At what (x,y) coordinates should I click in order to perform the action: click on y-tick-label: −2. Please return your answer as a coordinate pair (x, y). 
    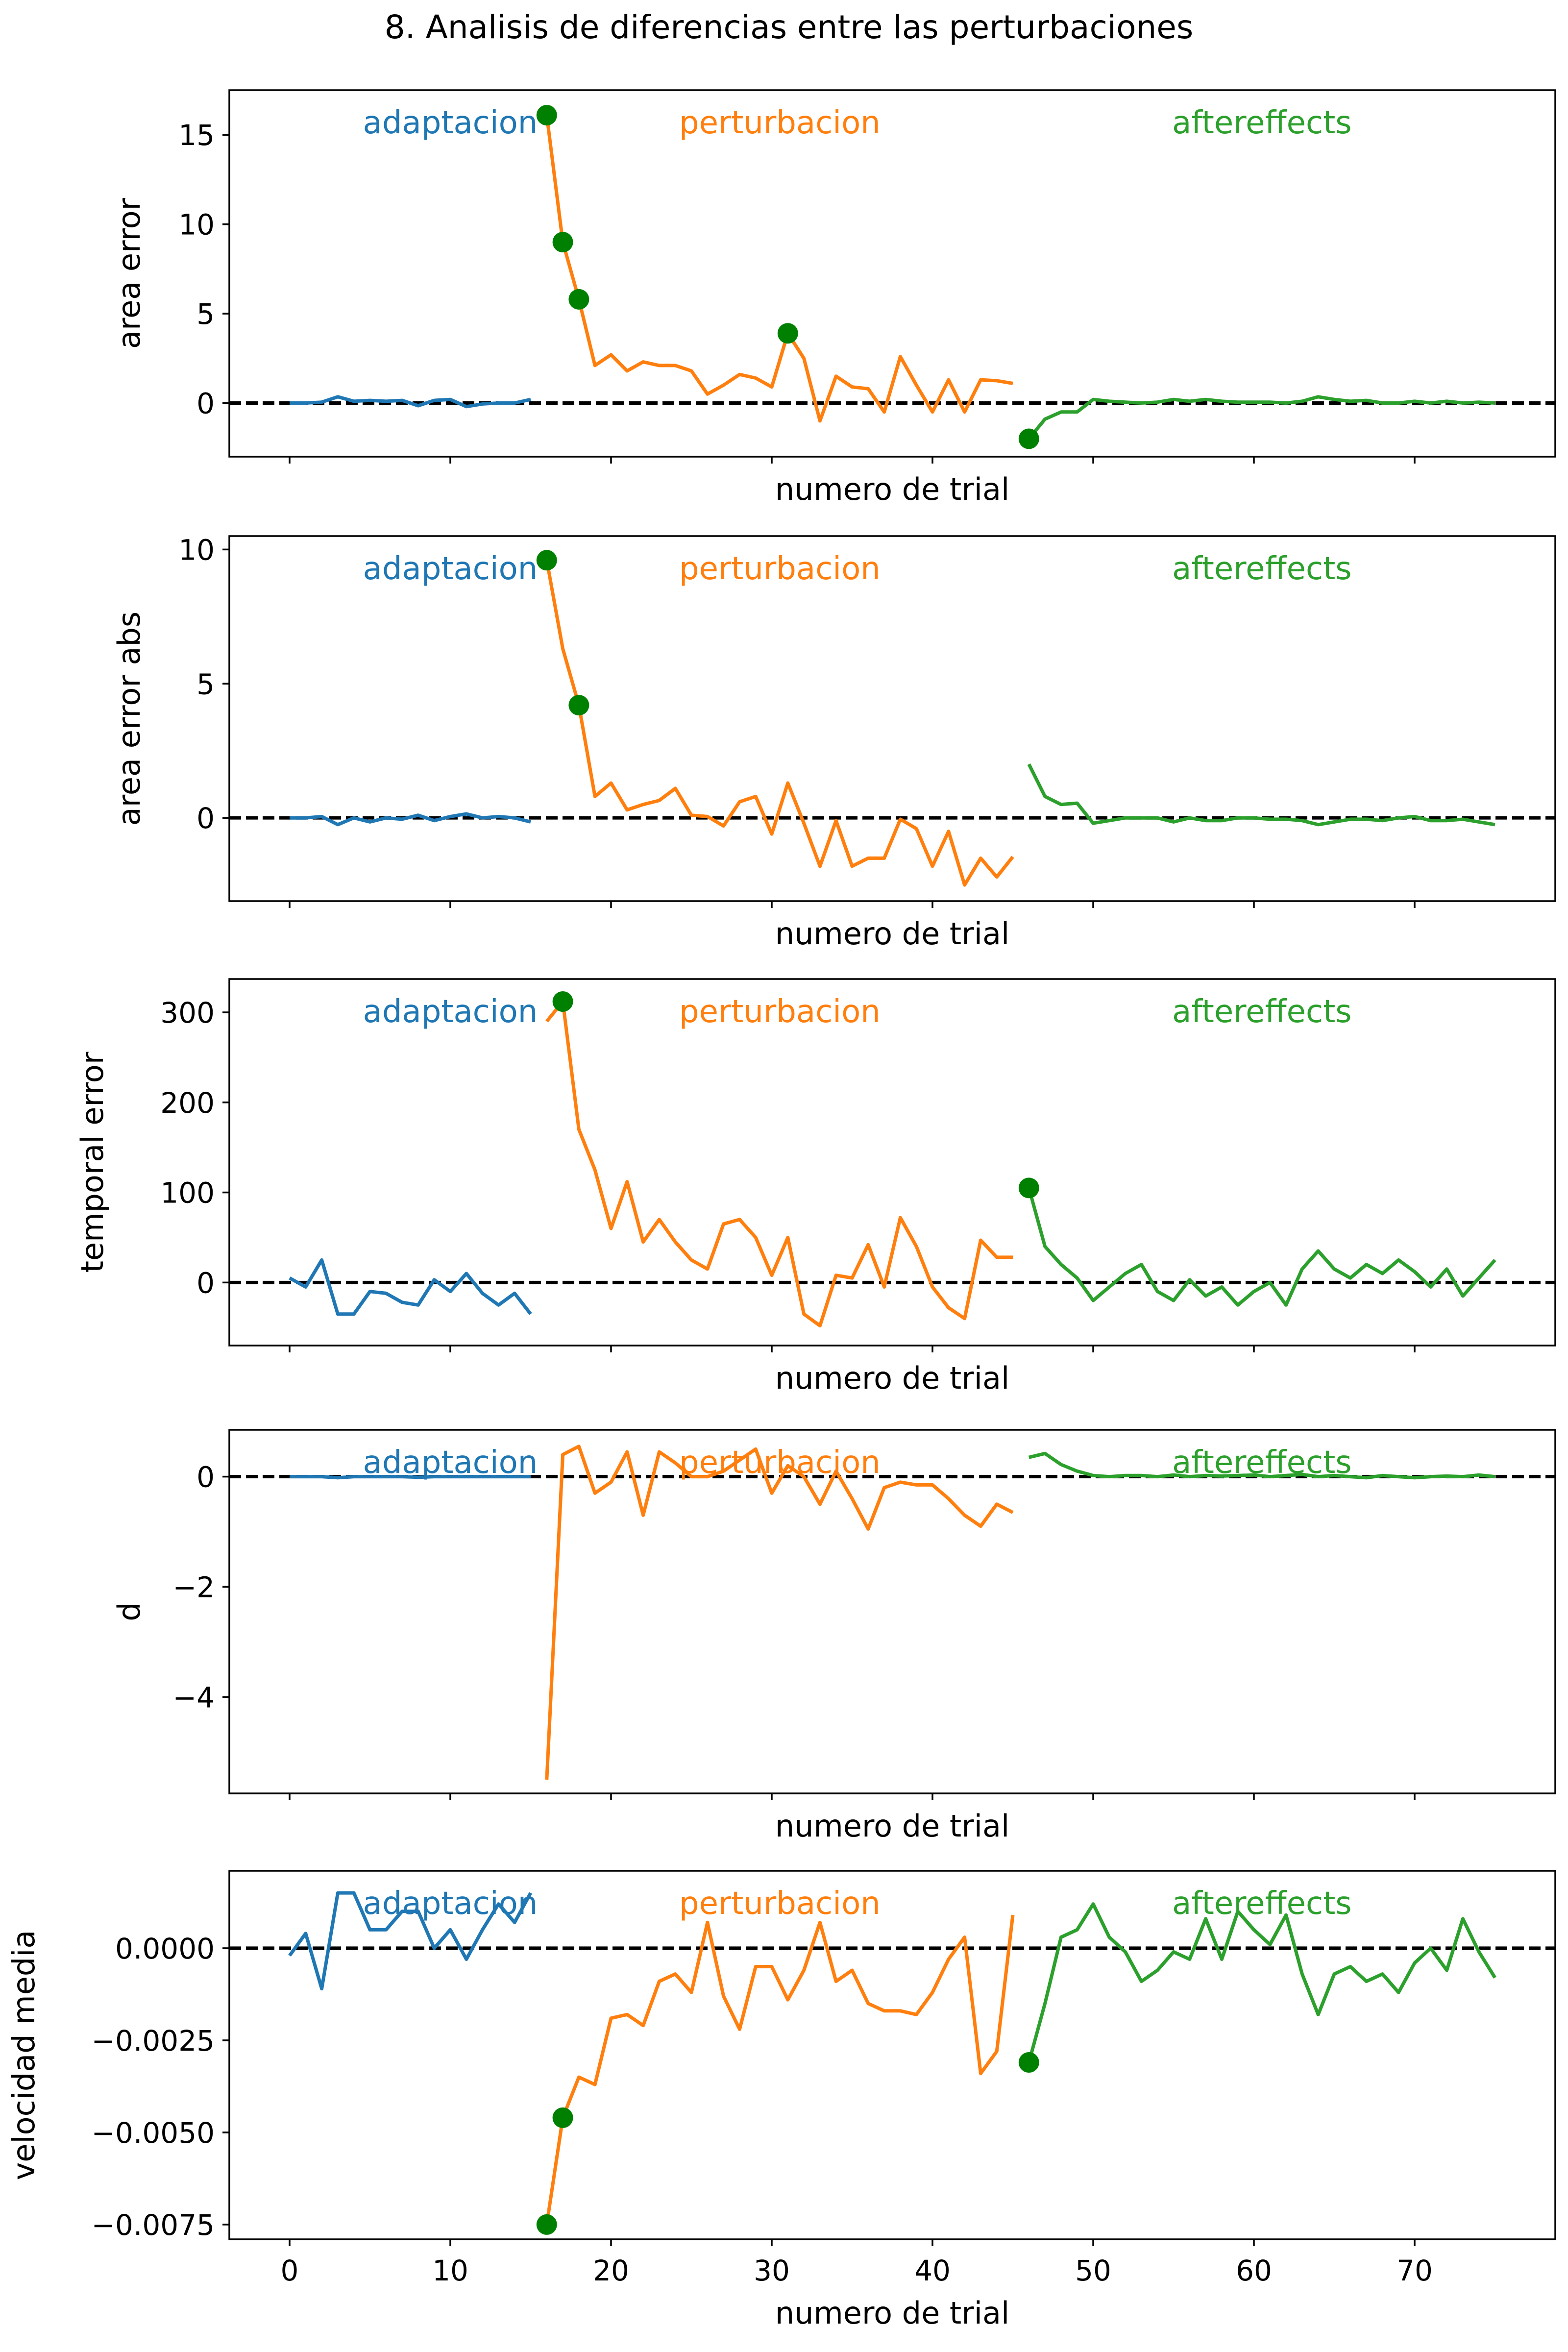
    Looking at the image, I should click on (194, 1587).